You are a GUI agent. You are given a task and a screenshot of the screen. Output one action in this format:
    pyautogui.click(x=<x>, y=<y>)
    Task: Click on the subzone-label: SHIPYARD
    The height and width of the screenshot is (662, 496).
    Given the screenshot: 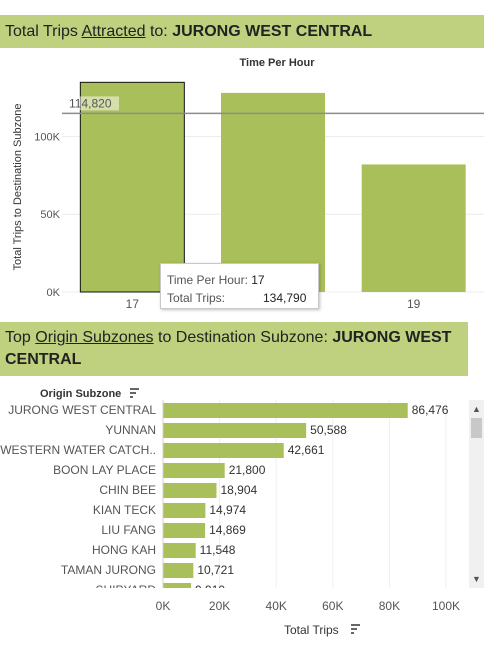 What is the action you would take?
    pyautogui.click(x=126, y=590)
    